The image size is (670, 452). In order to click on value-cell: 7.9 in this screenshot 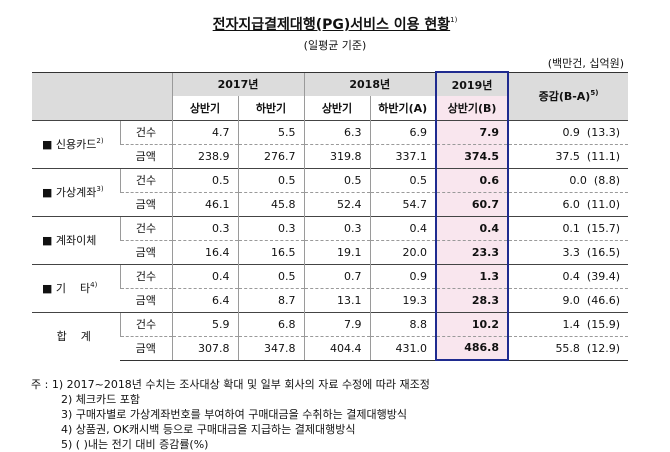, I will do `click(336, 323)`.